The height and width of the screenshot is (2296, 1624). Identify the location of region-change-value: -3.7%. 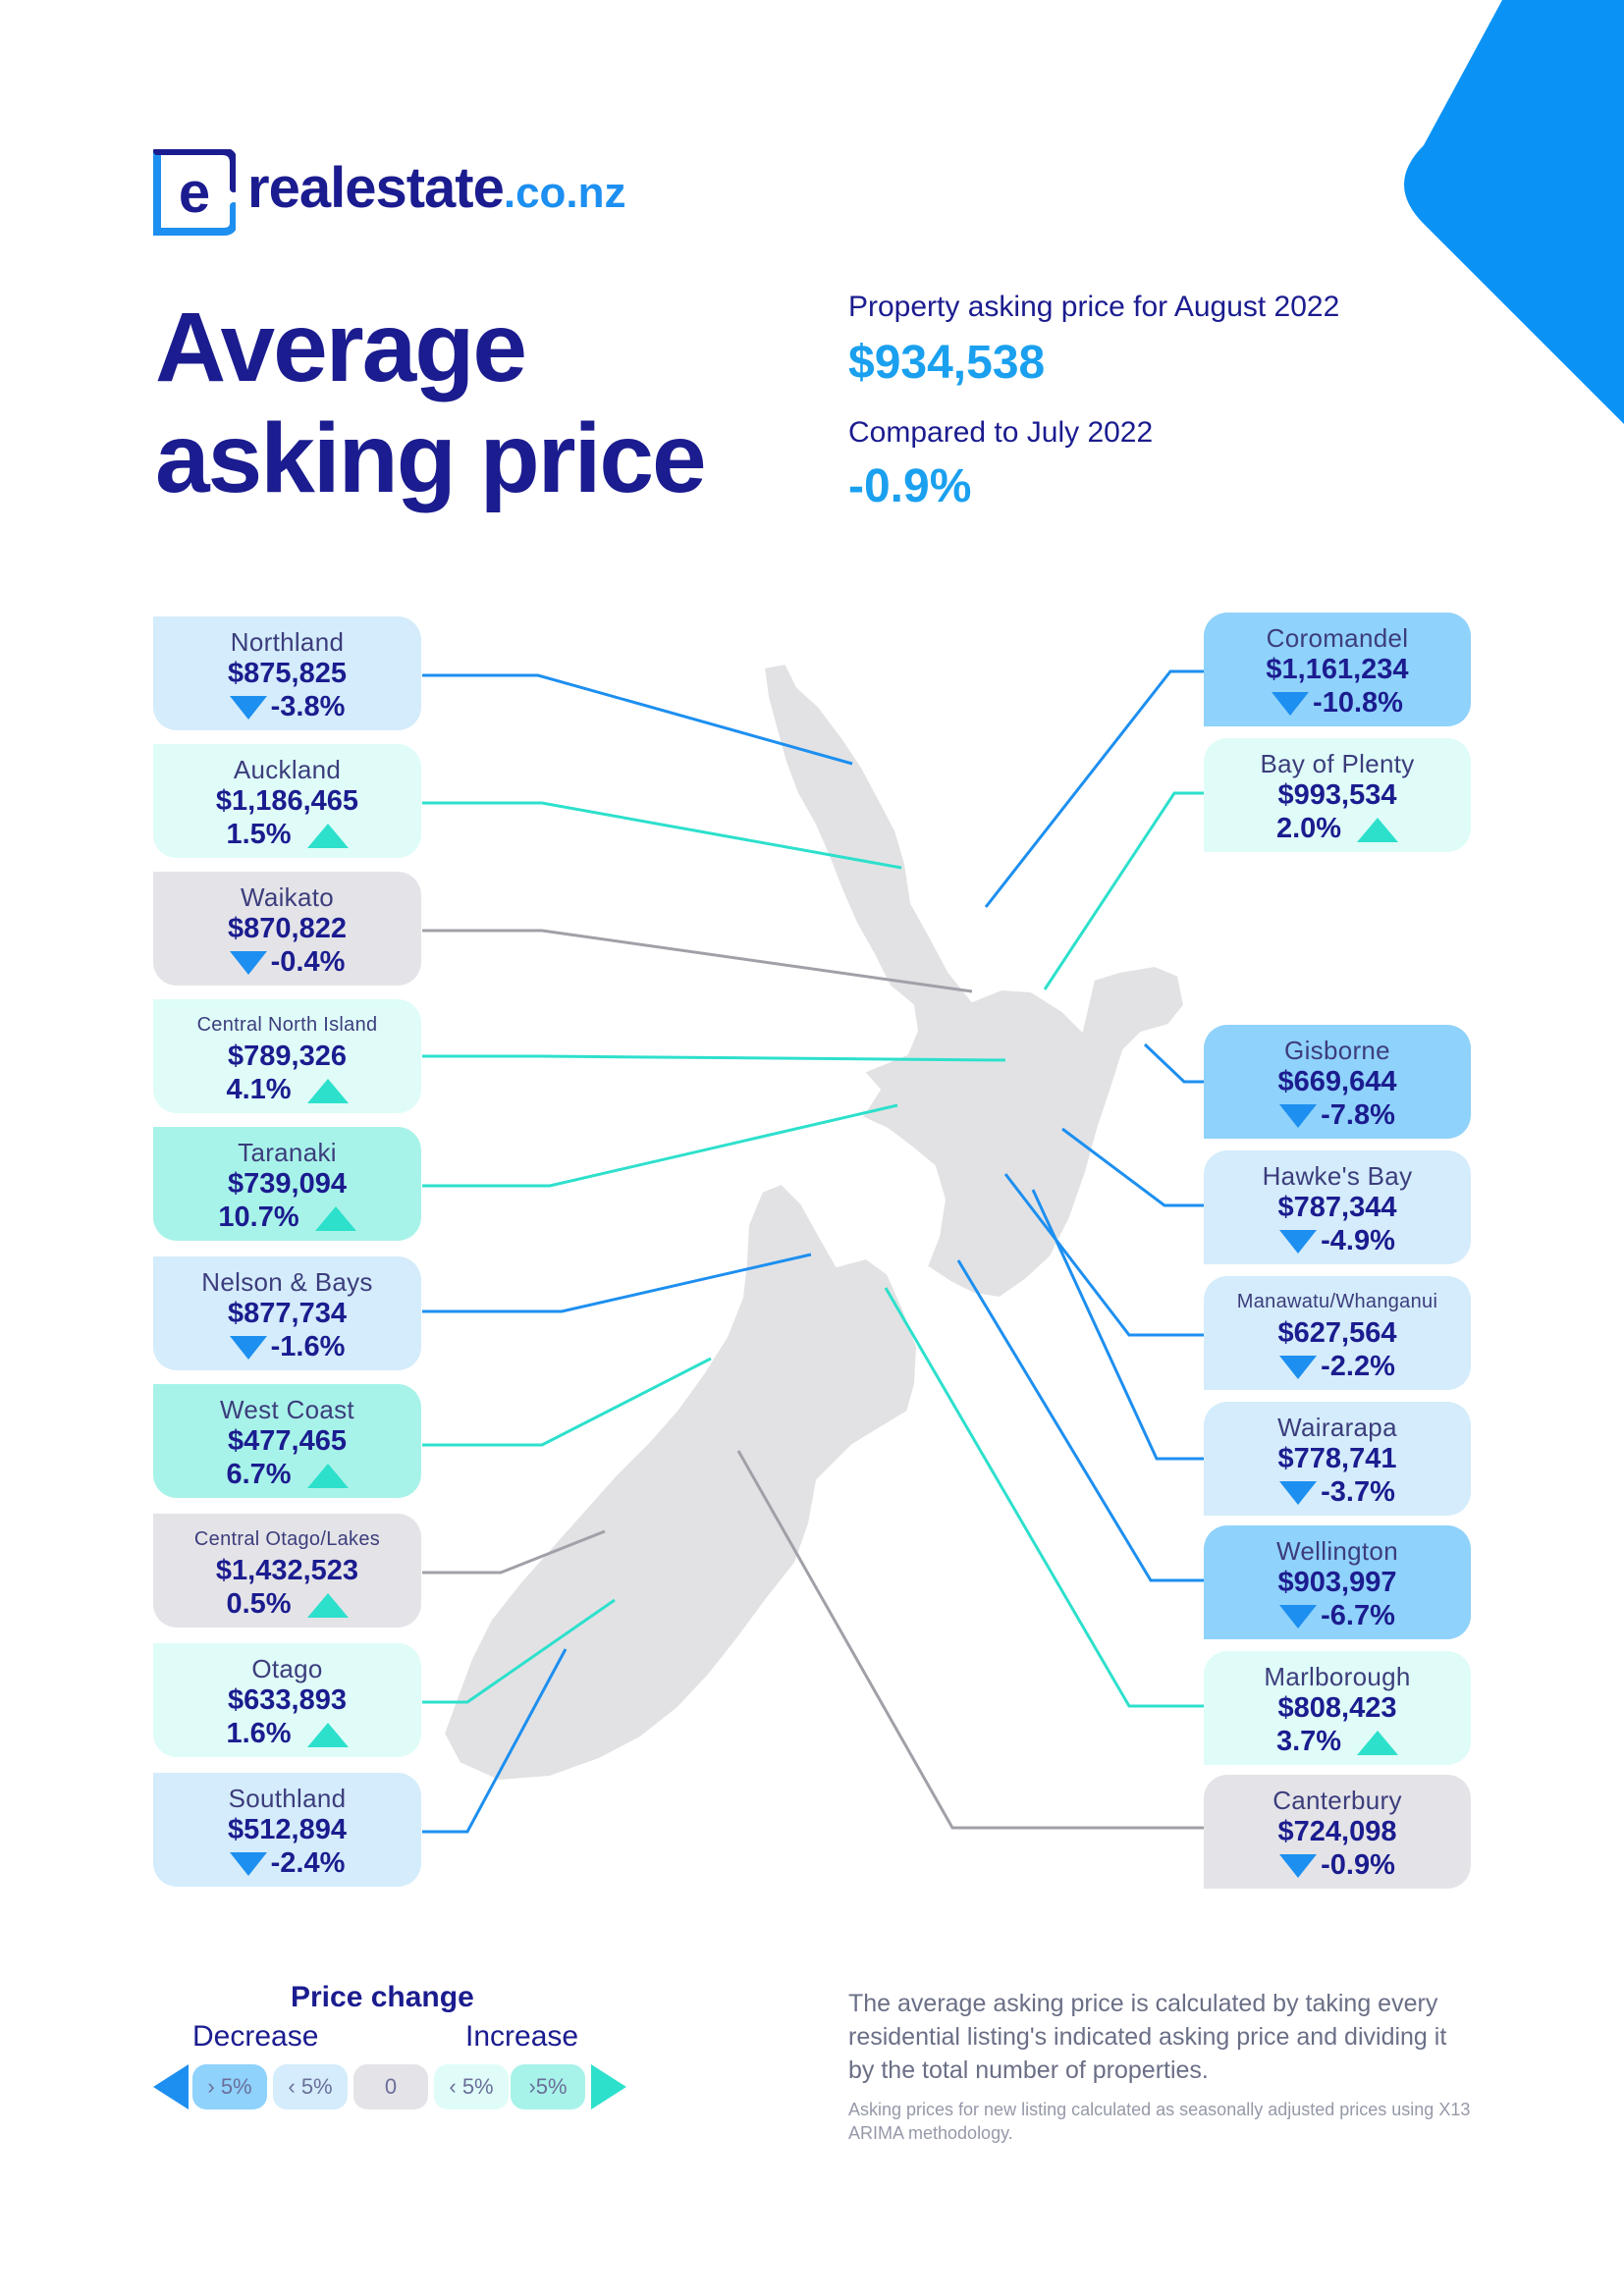
(1358, 1492).